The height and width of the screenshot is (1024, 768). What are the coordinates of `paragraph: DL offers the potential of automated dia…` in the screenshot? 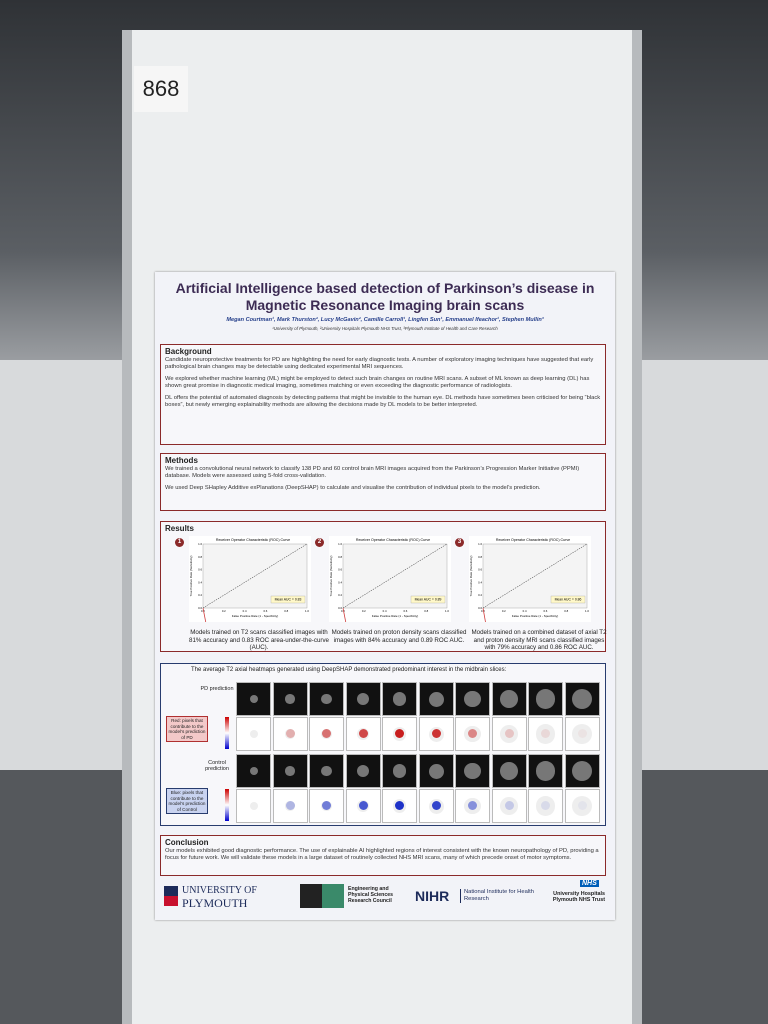 It's located at (383, 401).